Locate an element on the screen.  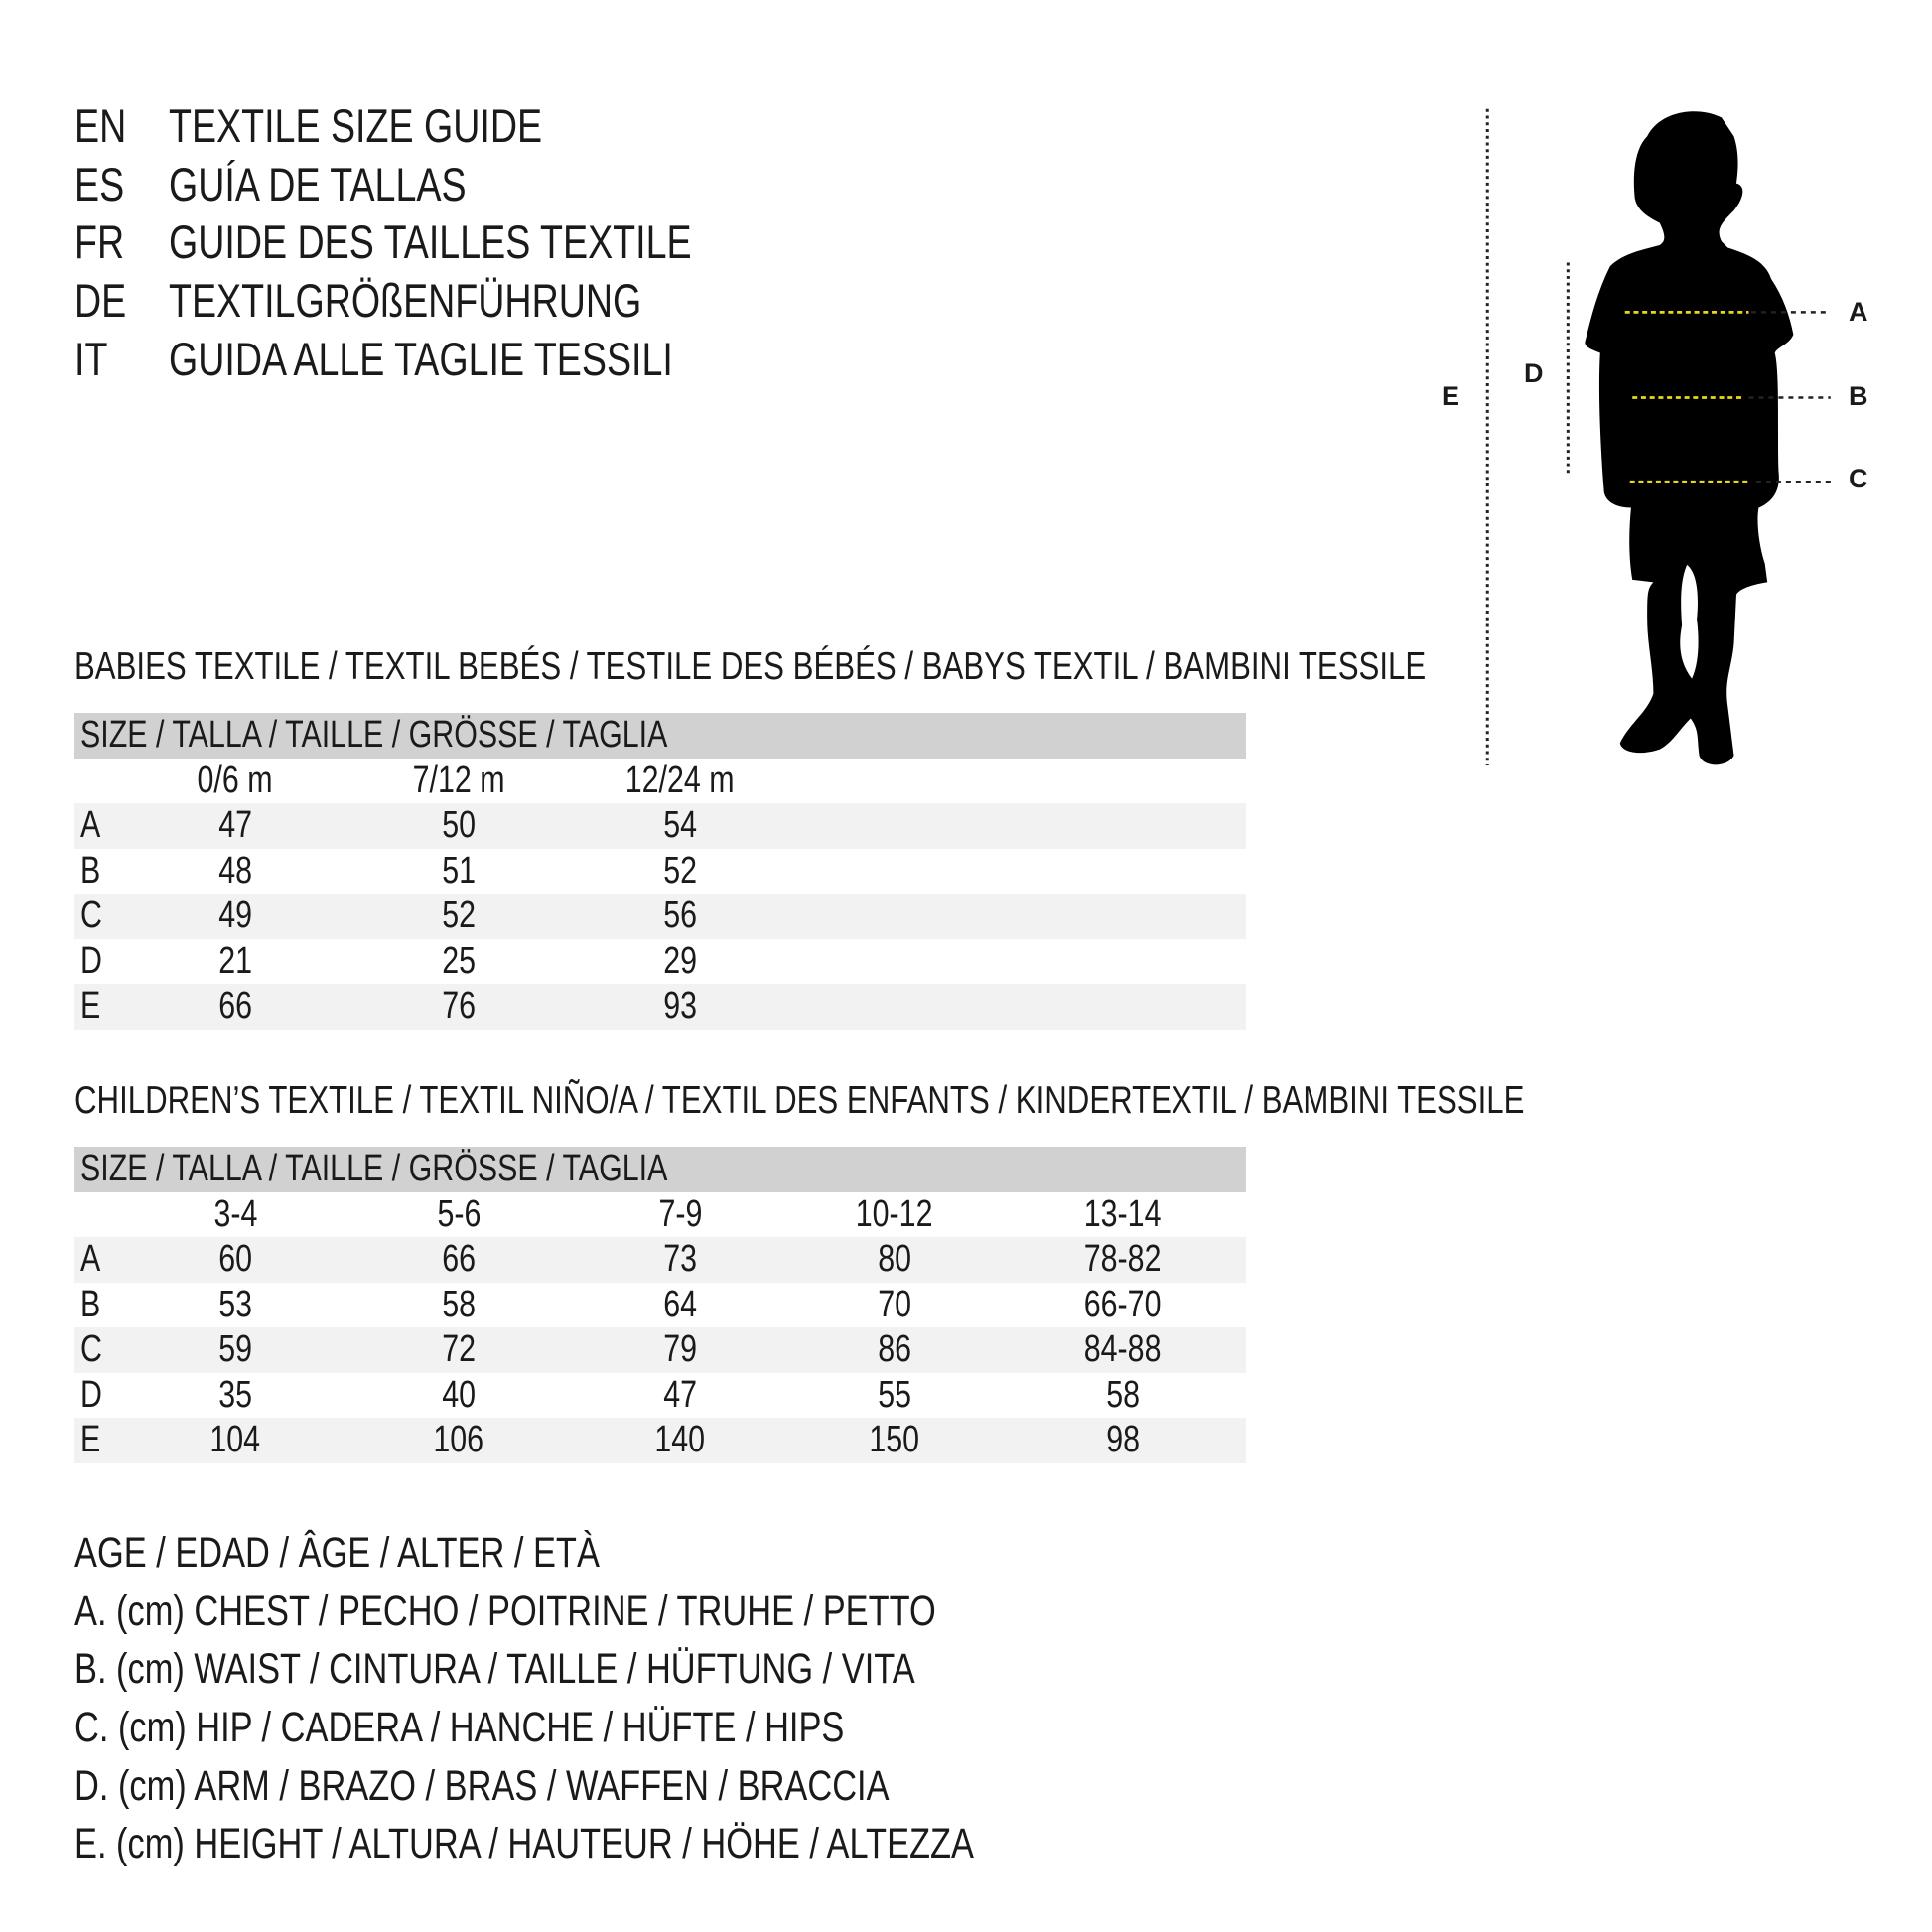
table-cell: 84-88 is located at coordinates (1123, 1349).